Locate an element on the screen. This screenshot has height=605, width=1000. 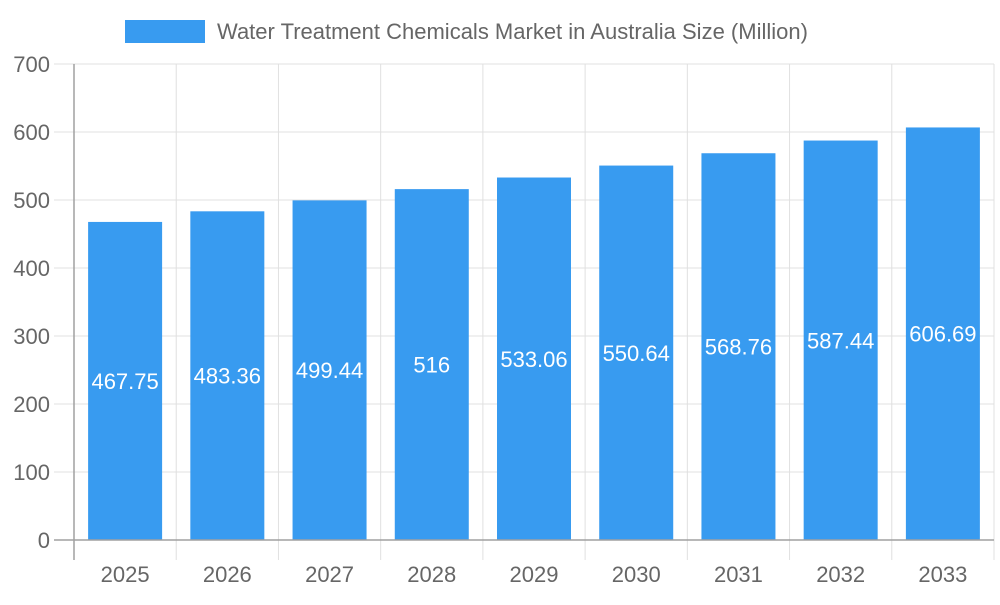
bar-2030 is located at coordinates (636, 352).